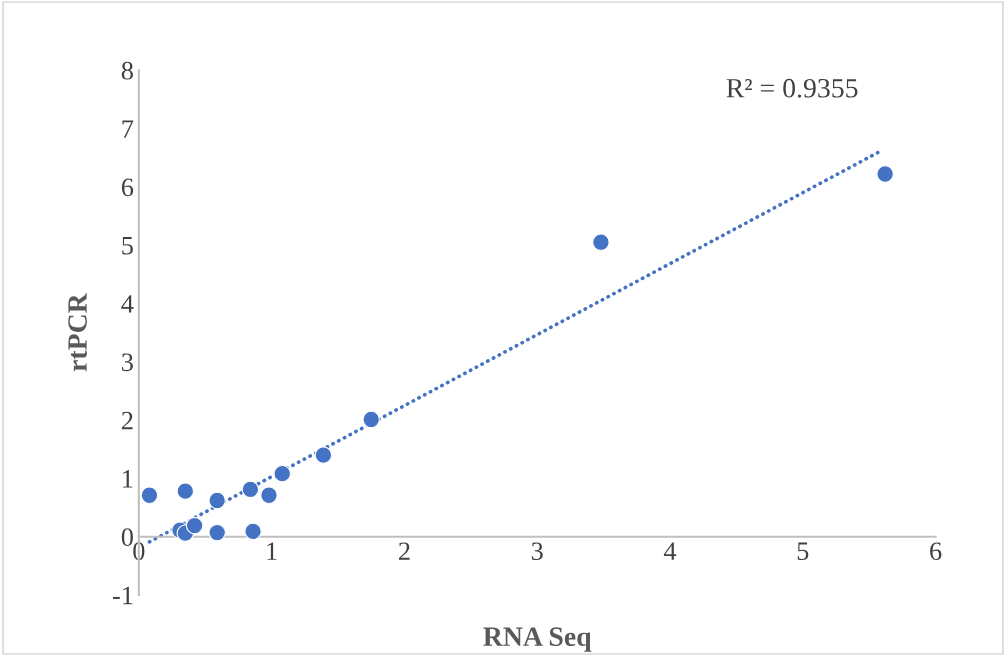  I want to click on y-tick-label: 4, so click(127, 304).